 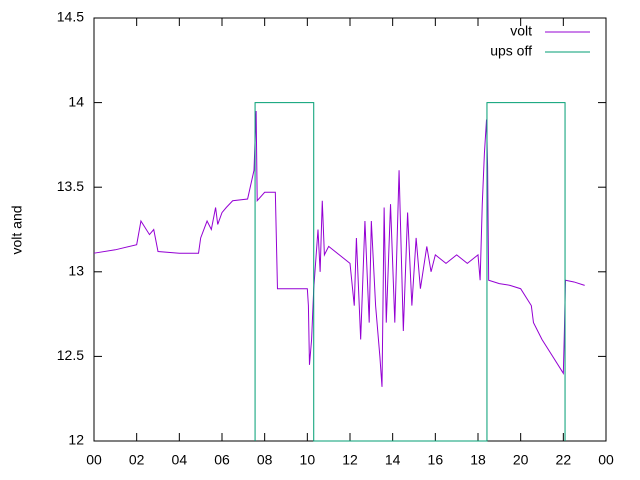 I want to click on x-tick-label: 16, so click(x=436, y=460).